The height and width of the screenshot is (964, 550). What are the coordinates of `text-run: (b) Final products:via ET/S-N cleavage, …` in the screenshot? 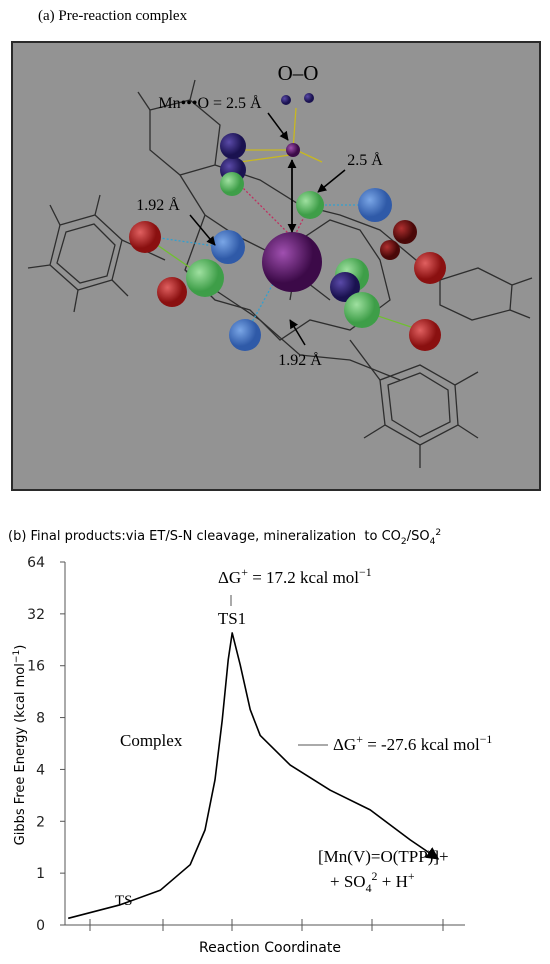 It's located at (204, 536).